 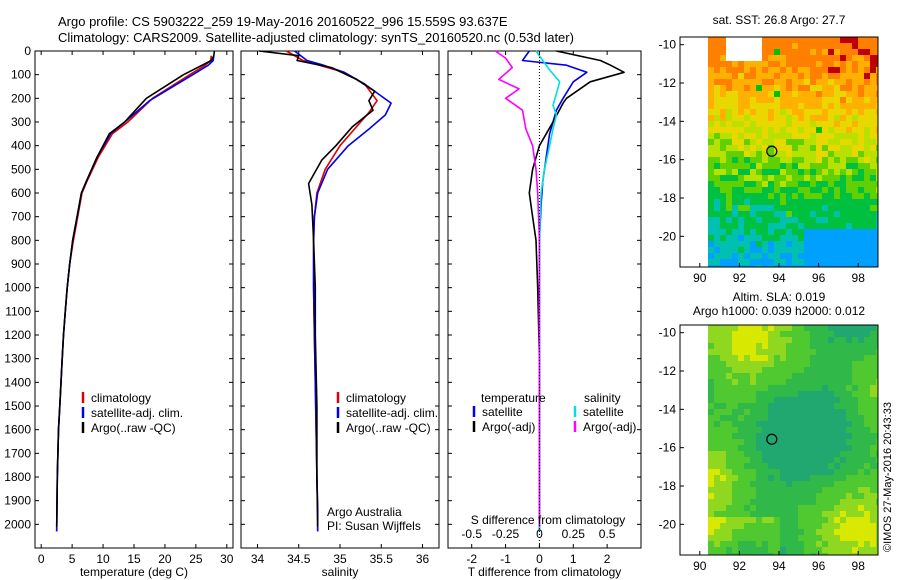 I want to click on temperature-legend-label: climatology, so click(x=121, y=398).